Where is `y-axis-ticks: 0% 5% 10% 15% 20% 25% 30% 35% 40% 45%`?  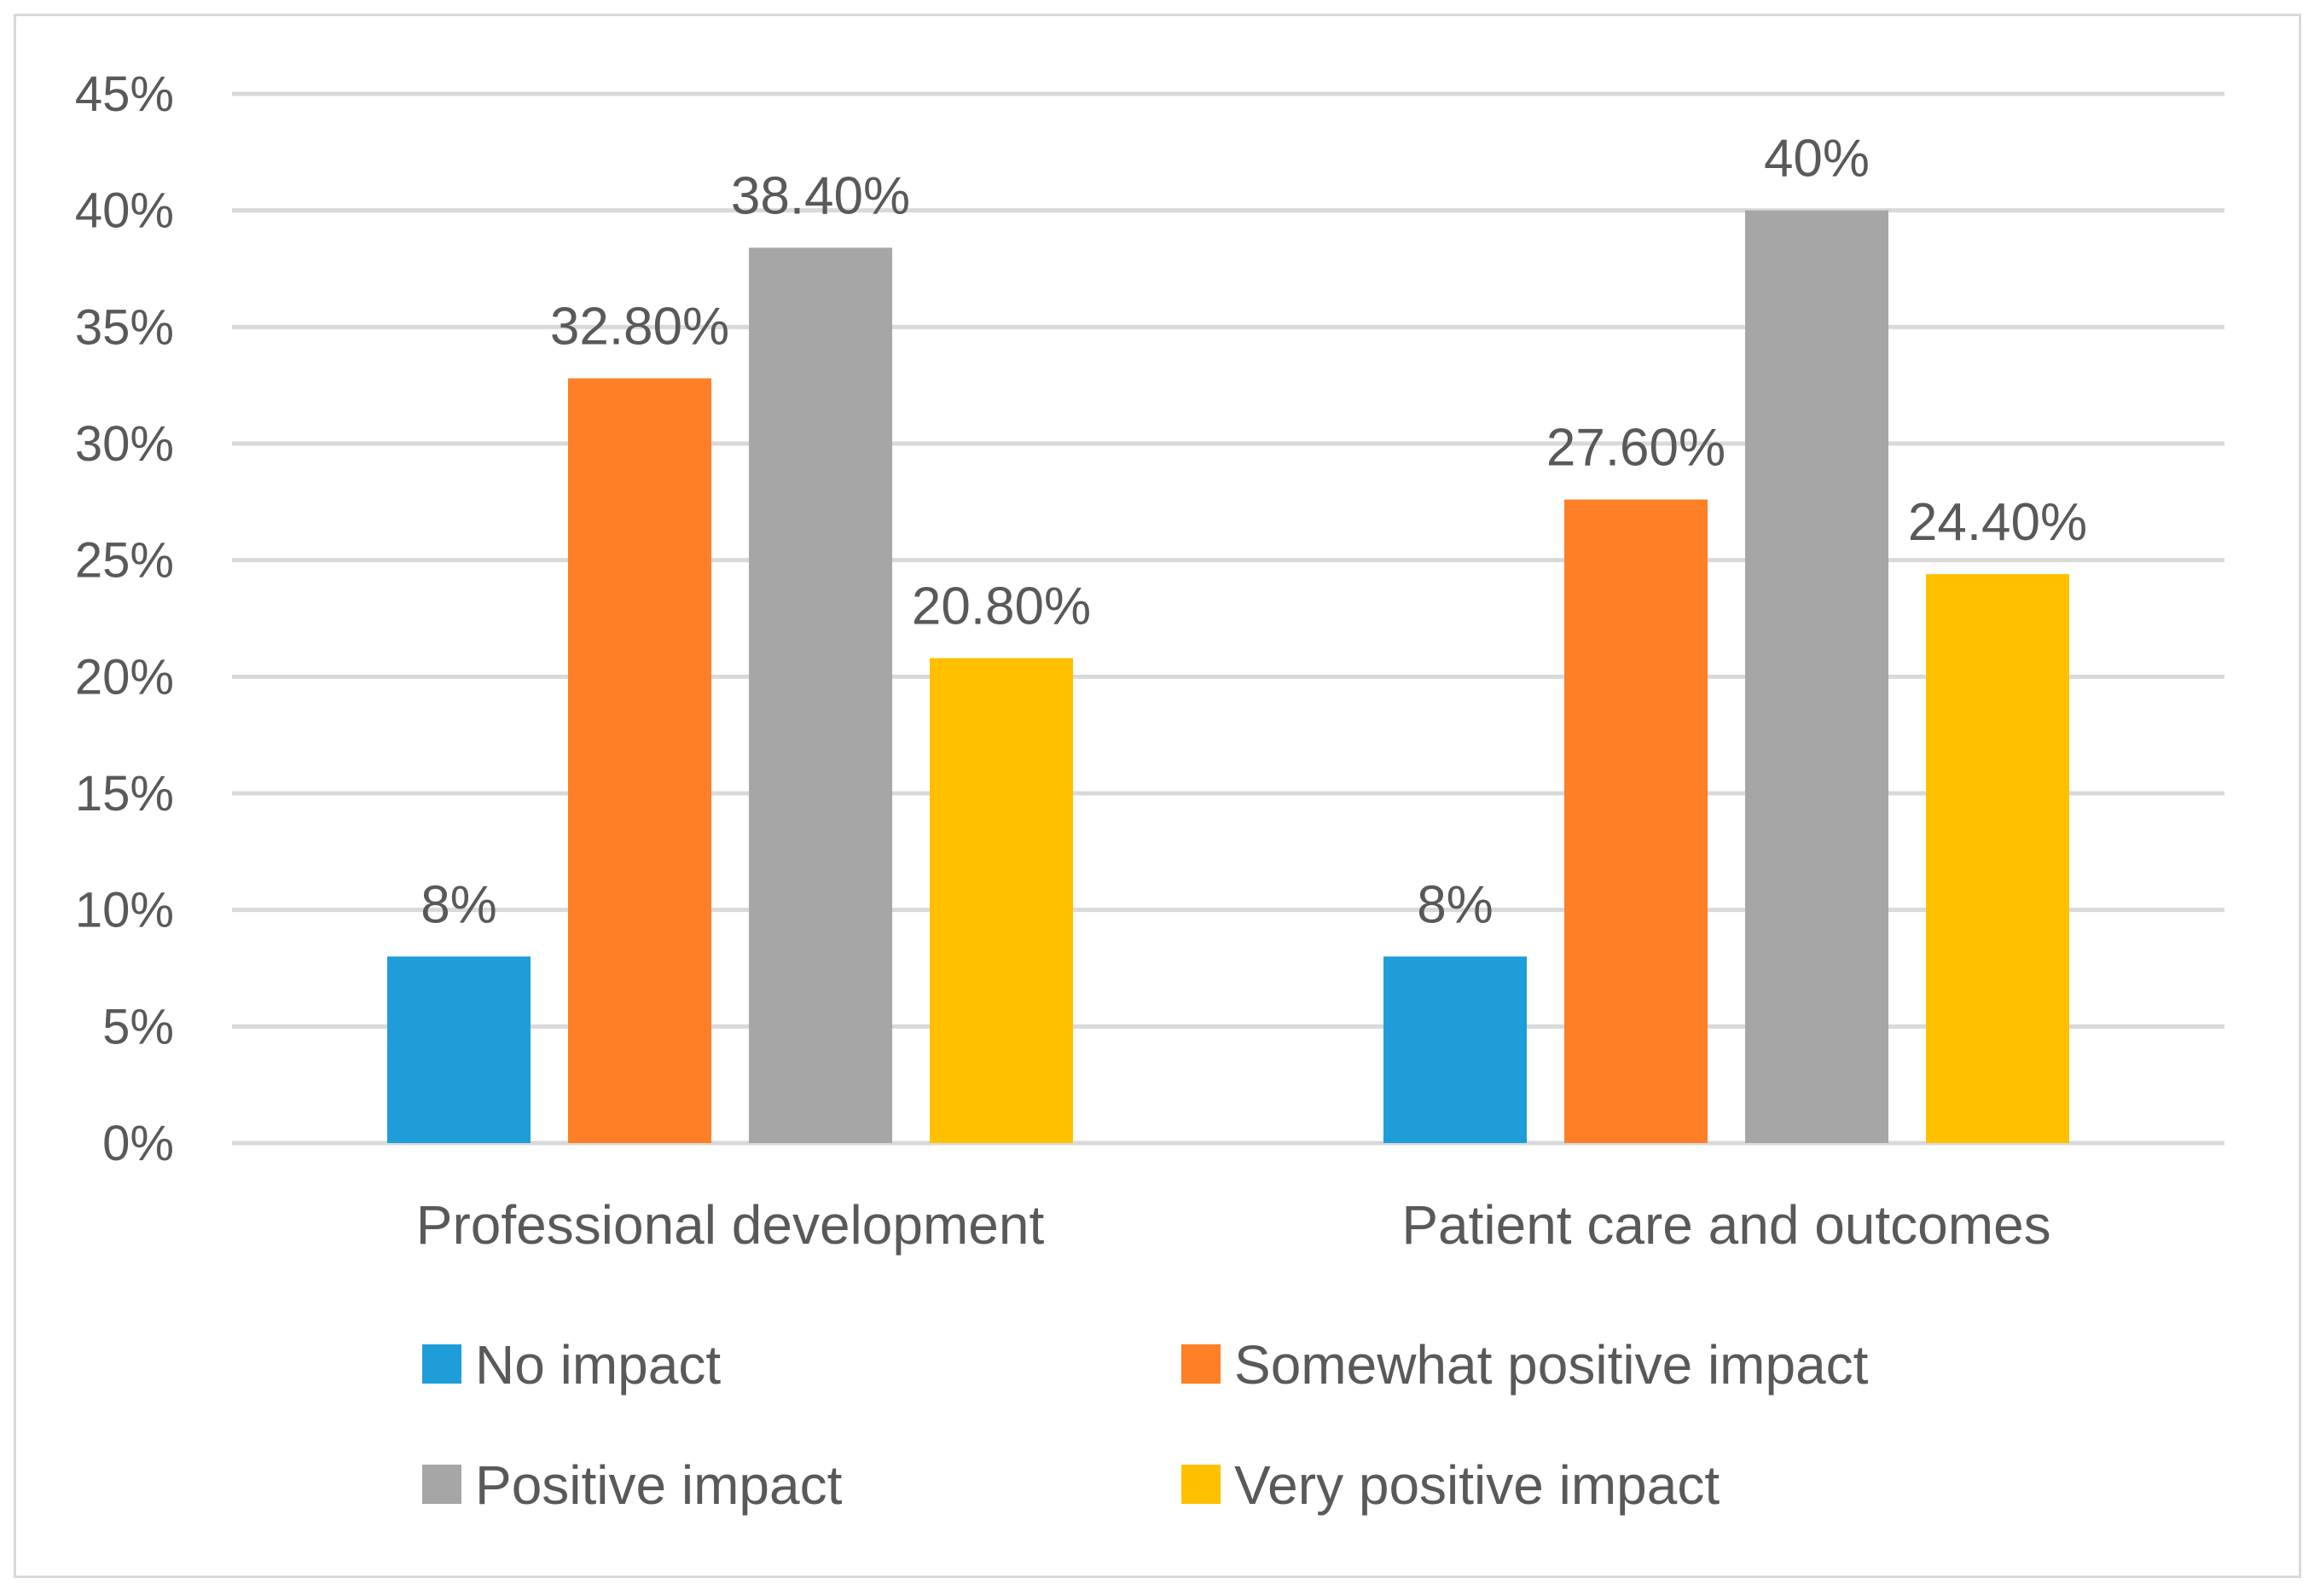 y-axis-ticks: 0% 5% 10% 15% 20% 25% 30% 35% 40% 45% is located at coordinates (124, 619).